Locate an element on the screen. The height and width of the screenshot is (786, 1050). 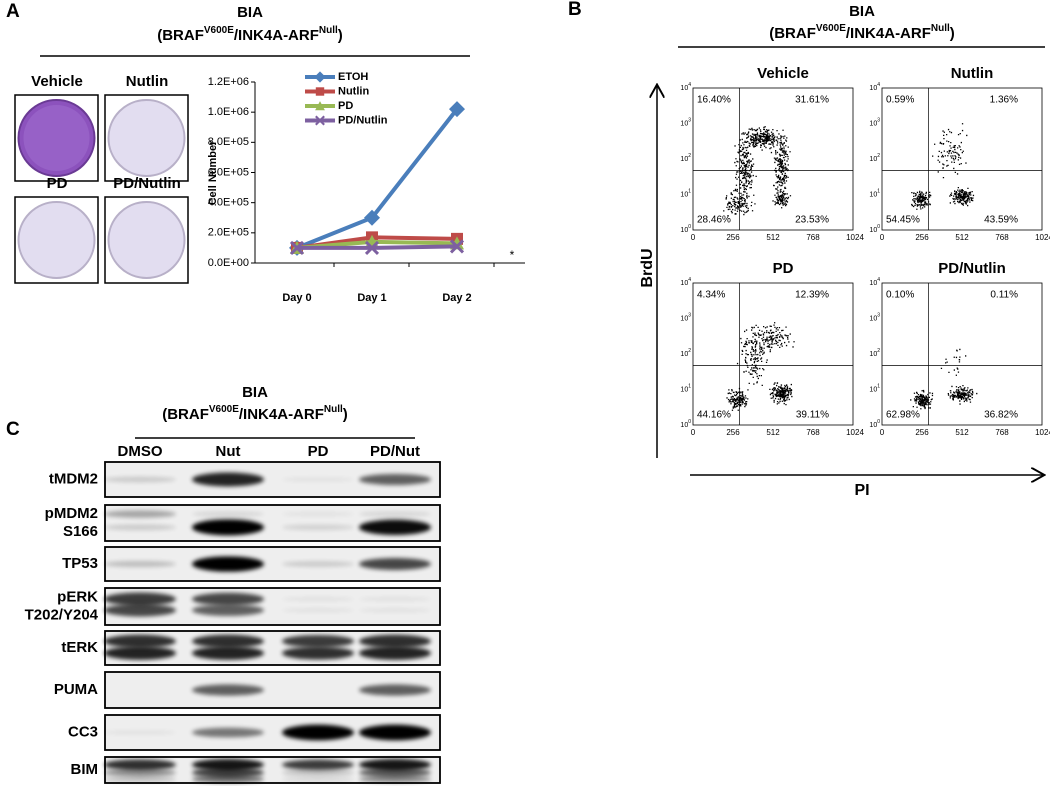
plate-label: PD is located at coordinates (57, 183).